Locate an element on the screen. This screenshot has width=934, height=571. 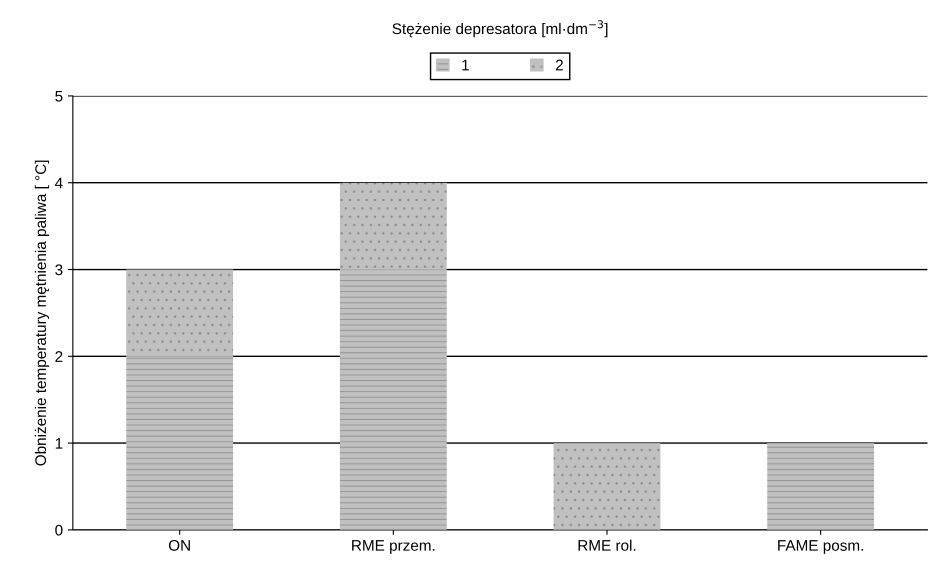
legend-title: Stężenie depresatora [ml·dm$^{−3}$] is located at coordinates (500, 29).